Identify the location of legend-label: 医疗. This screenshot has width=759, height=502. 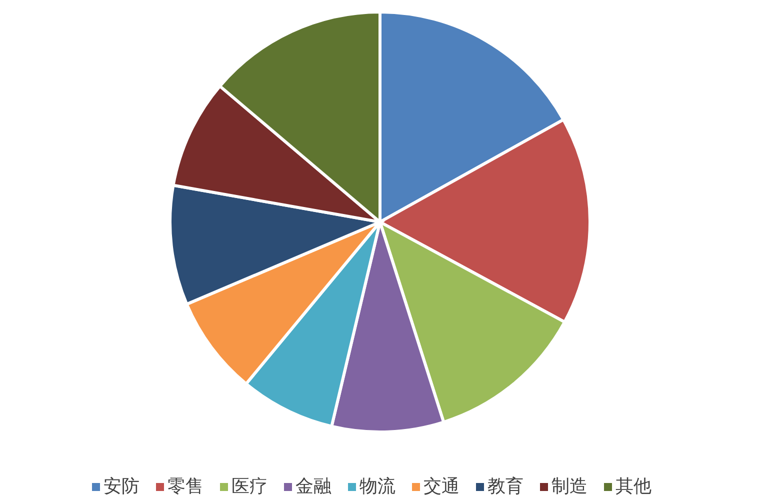
(250, 486).